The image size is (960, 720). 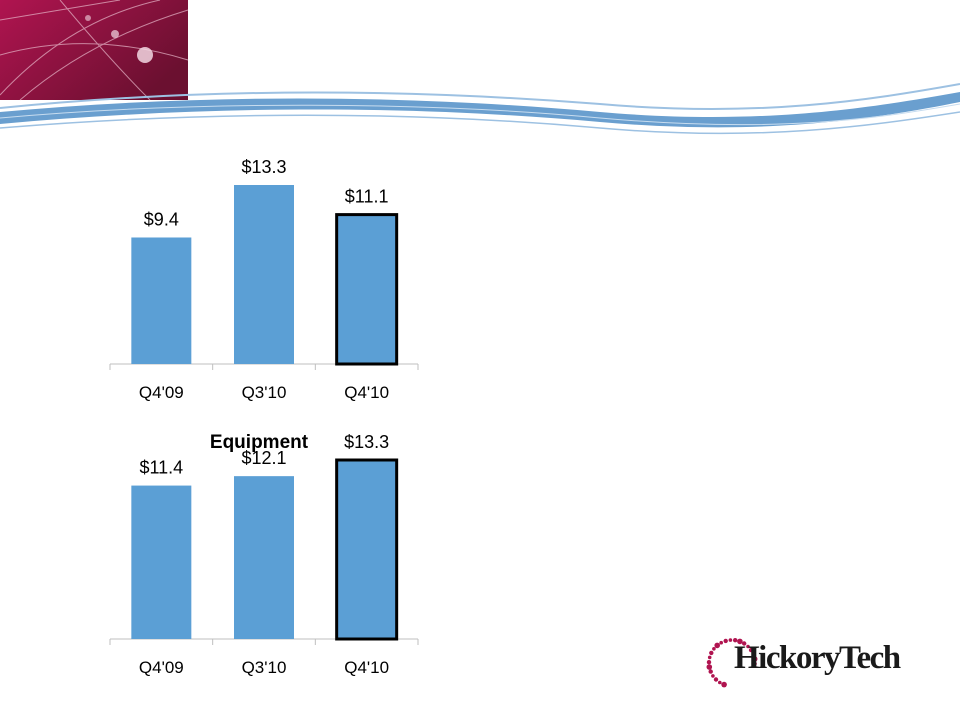 I want to click on logo-text: HickoryTech, so click(x=817, y=658).